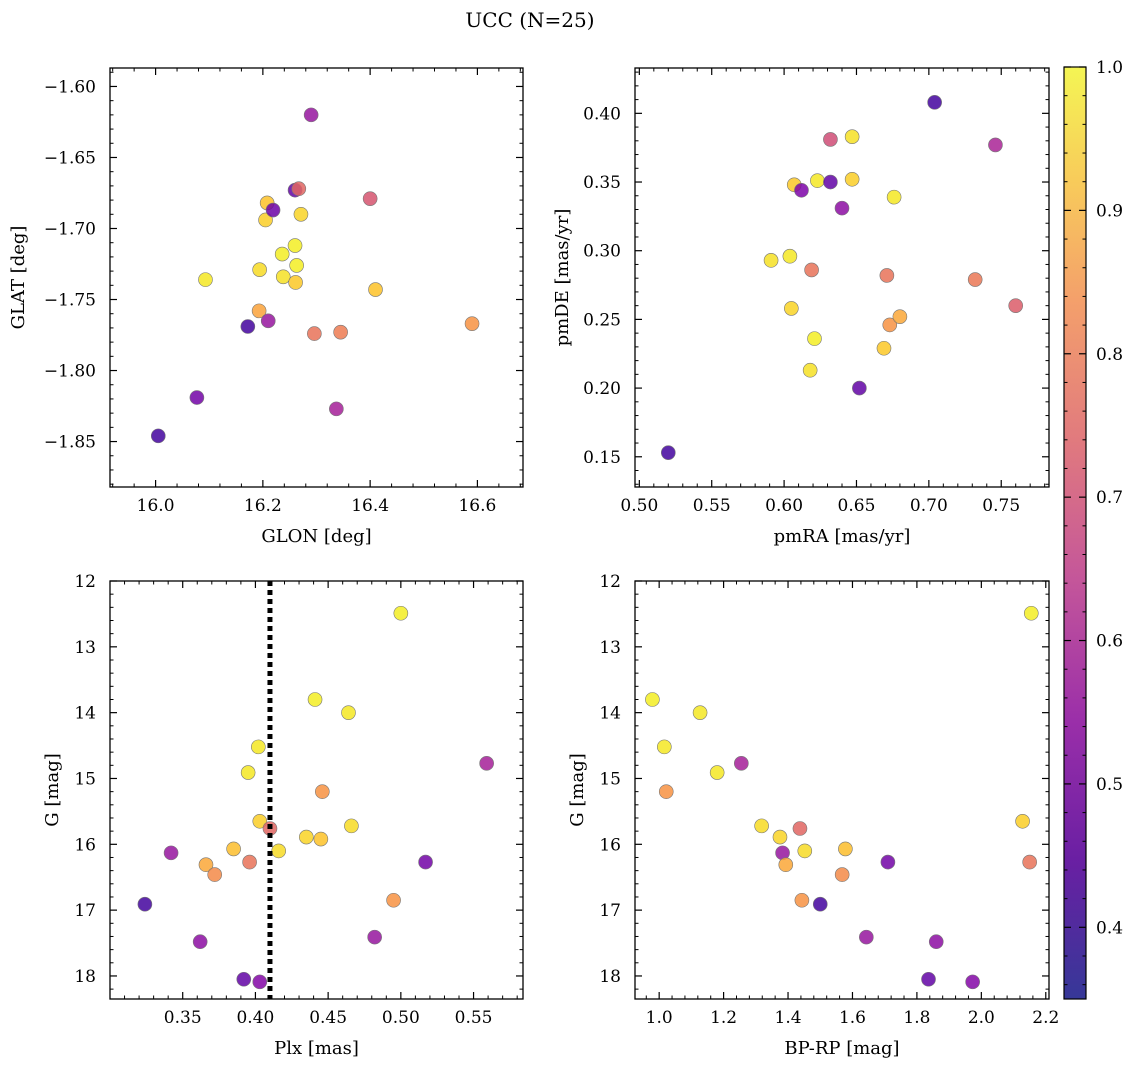  Describe the element at coordinates (18, 278) in the screenshot. I see `y-axis-label: GLAT [deg]` at that location.